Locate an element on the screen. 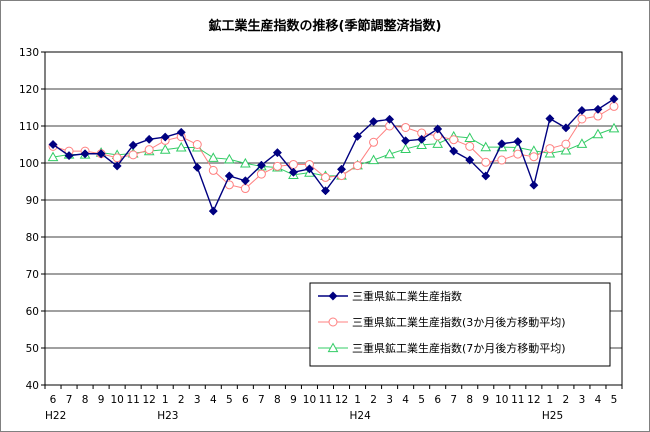  y-tick-label: 50 is located at coordinates (32, 349).